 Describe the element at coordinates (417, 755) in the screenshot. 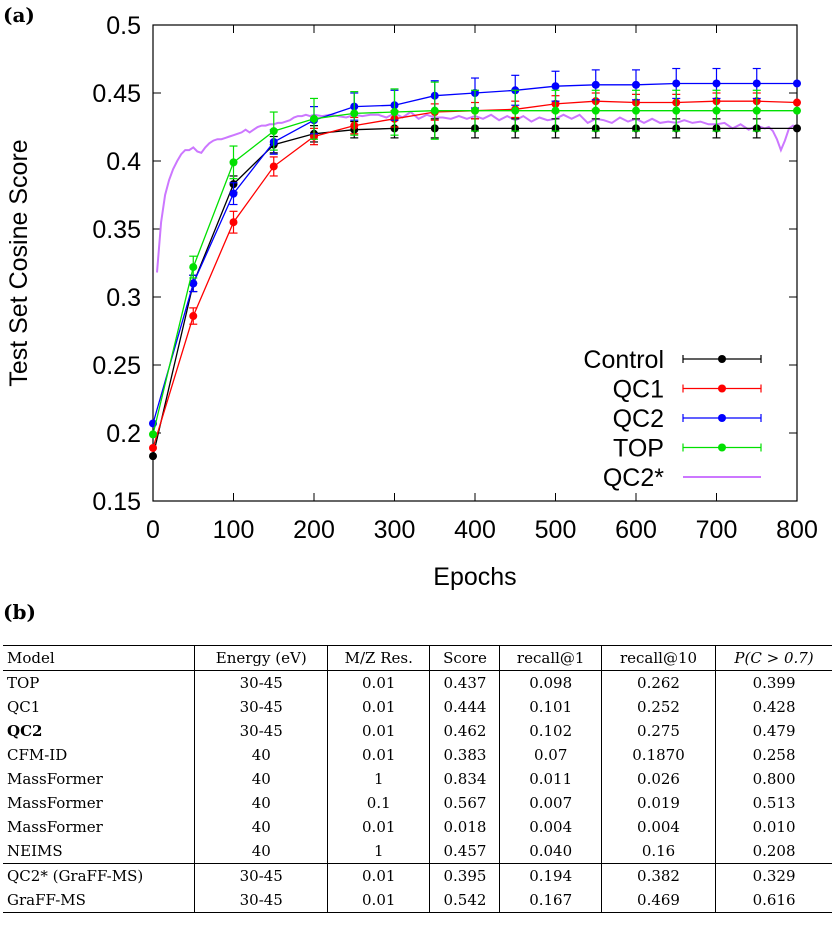

I see `table-row: CFM-ID 40 0.01 0.383 0.07 0.1870 0.258` at that location.